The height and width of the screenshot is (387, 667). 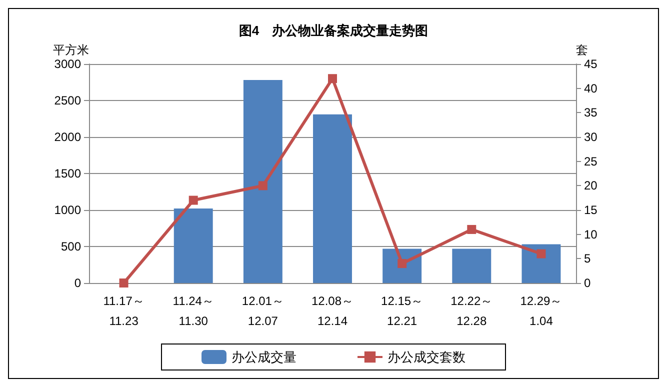 I want to click on legend-label: 办公成交量, so click(x=264, y=357).